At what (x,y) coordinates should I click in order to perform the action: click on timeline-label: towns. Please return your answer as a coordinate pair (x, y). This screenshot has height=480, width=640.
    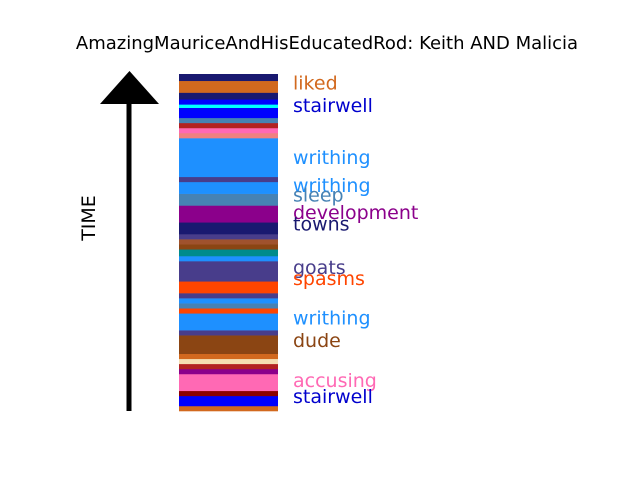
    Looking at the image, I should click on (321, 225).